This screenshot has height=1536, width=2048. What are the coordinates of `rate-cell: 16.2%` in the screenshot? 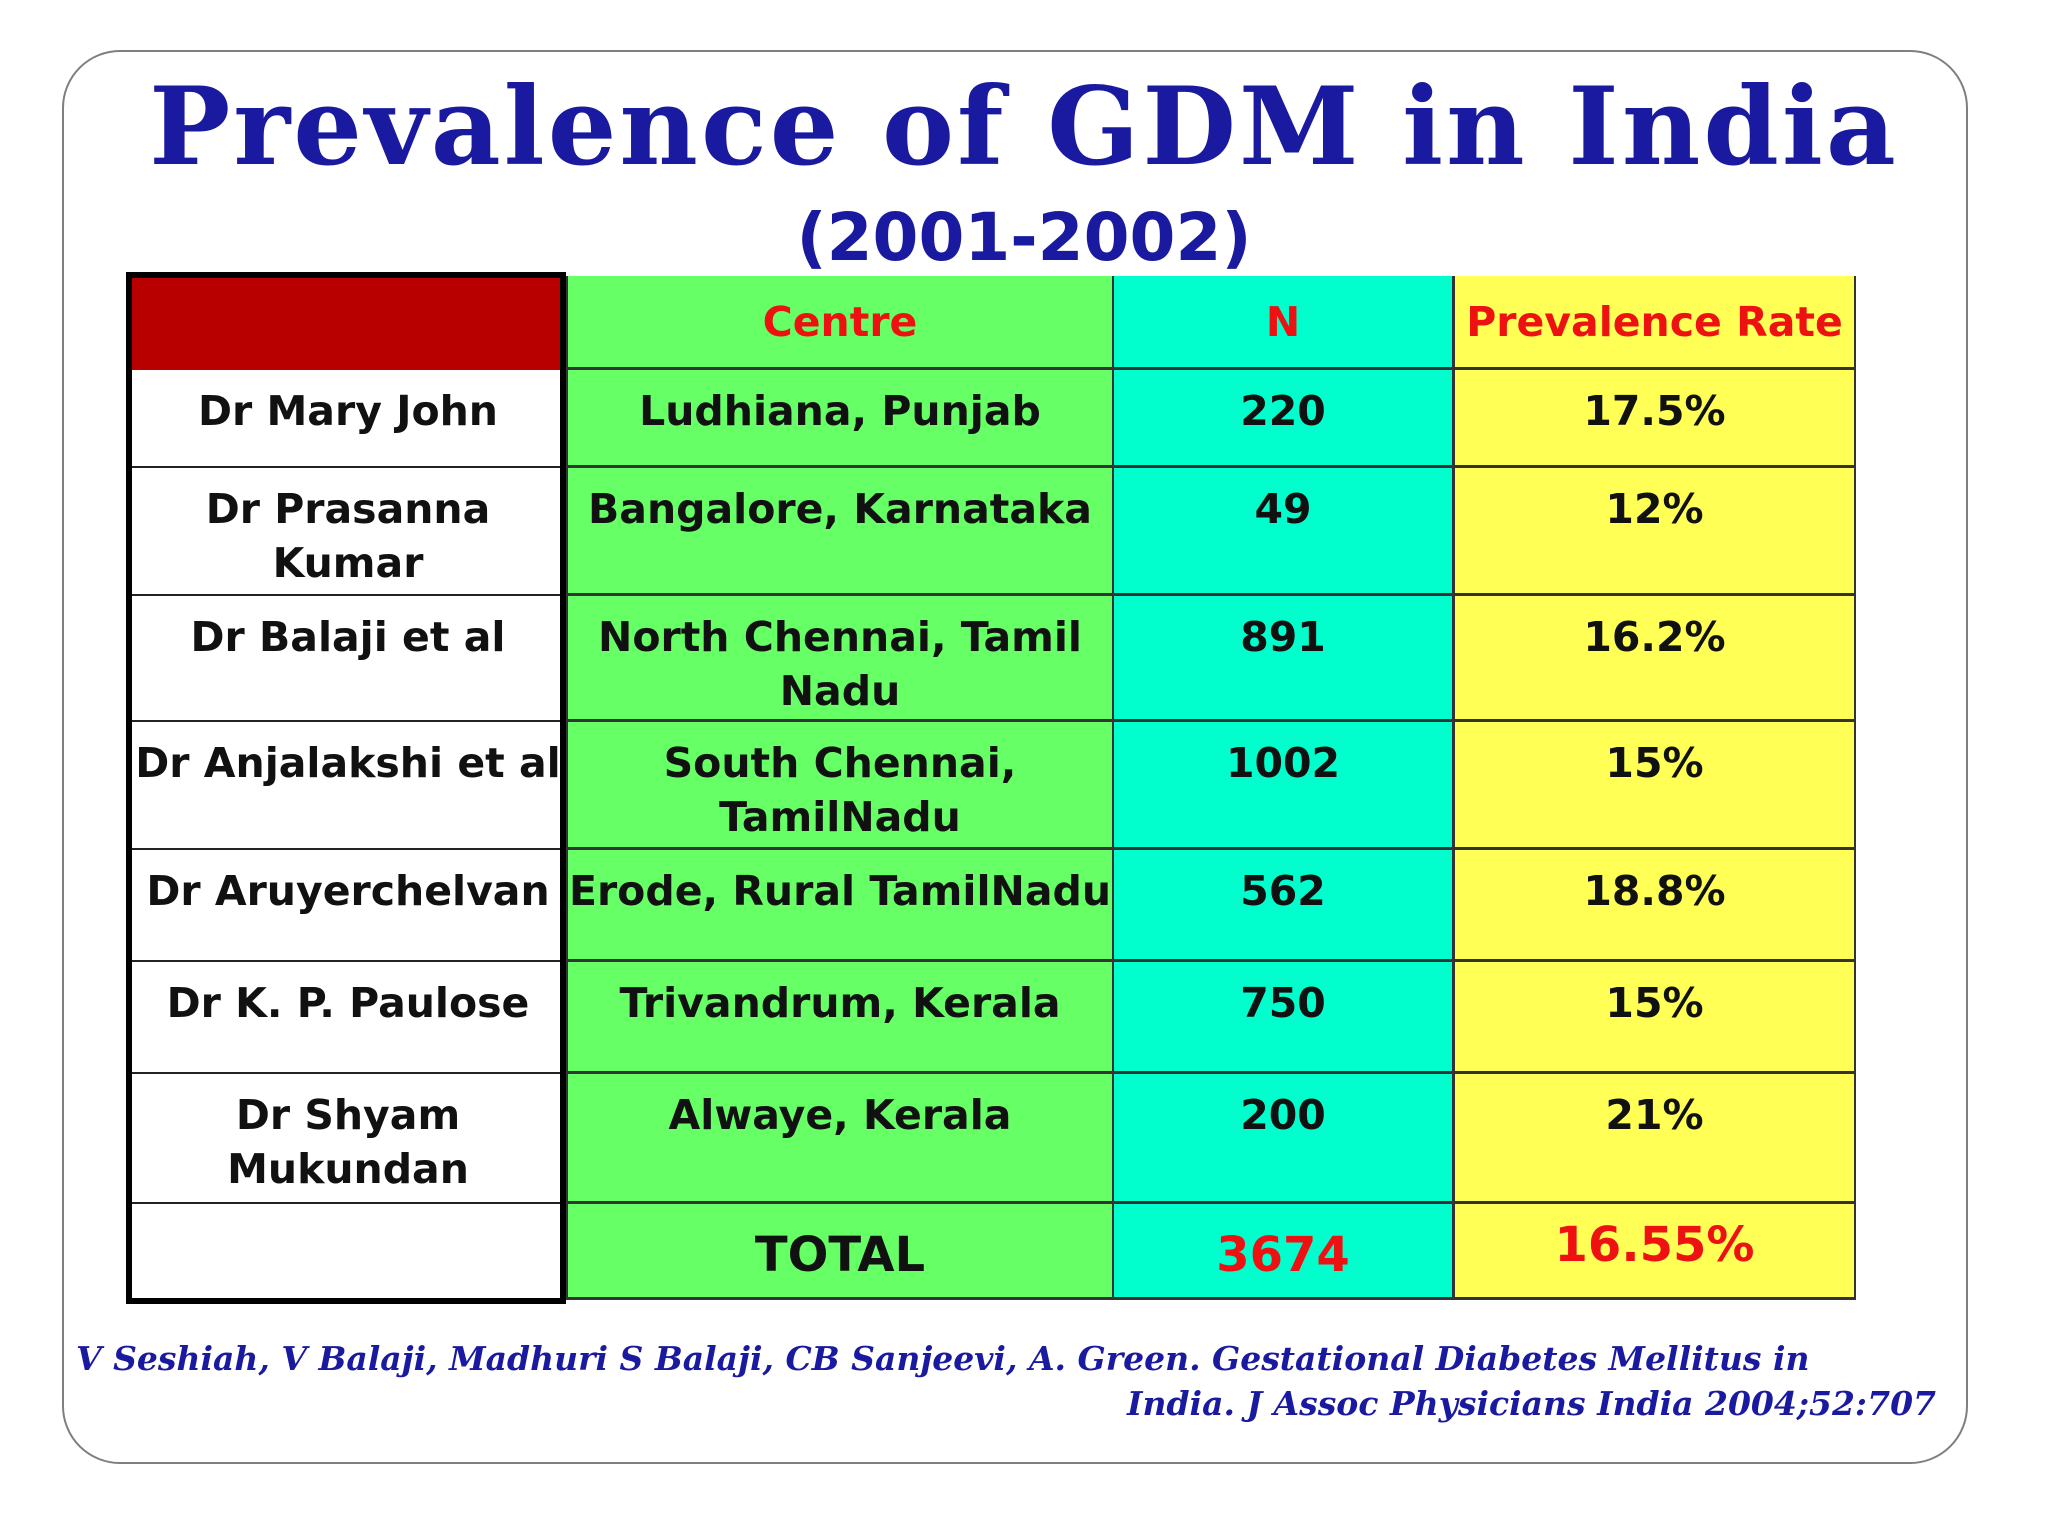 It's located at (1654, 659).